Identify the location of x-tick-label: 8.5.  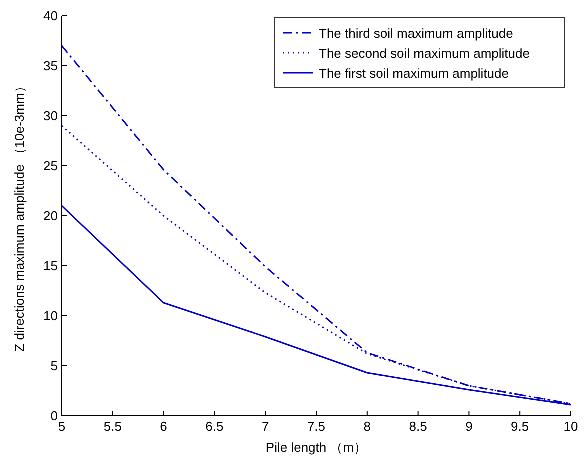
(418, 426).